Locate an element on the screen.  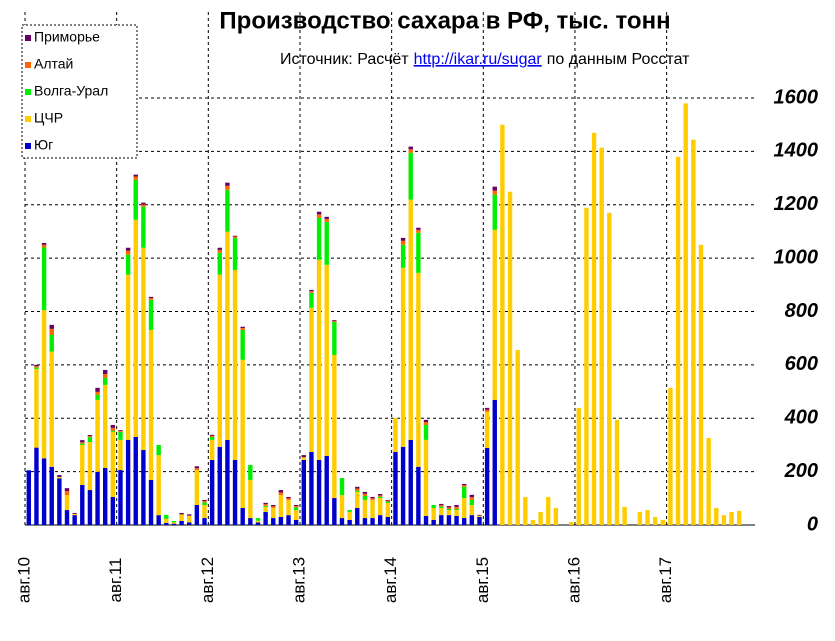
legend: Приморье Алтай Волга-Урал ЦЧР Юг is located at coordinates (79, 91).